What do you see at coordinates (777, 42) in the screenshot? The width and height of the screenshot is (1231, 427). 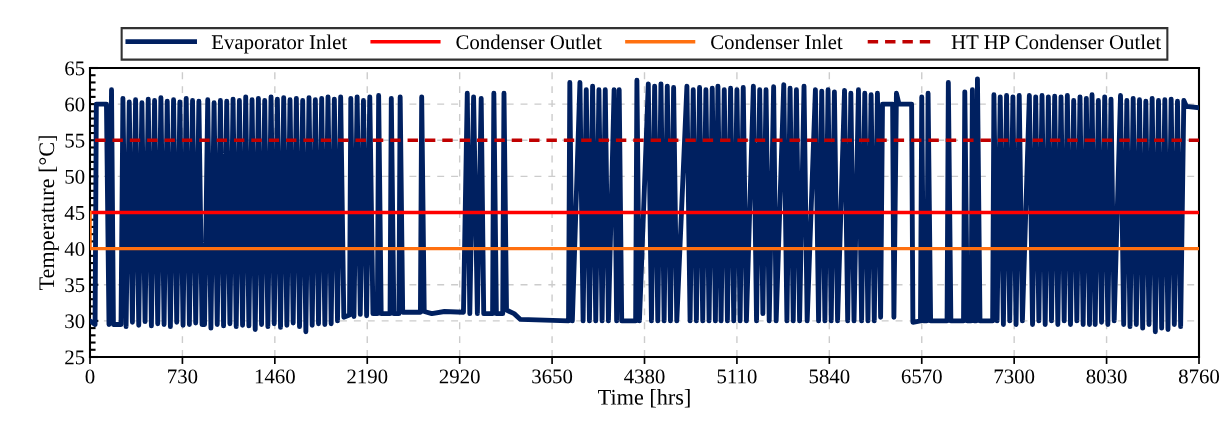 I see `legend-label: Condenser Inlet` at bounding box center [777, 42].